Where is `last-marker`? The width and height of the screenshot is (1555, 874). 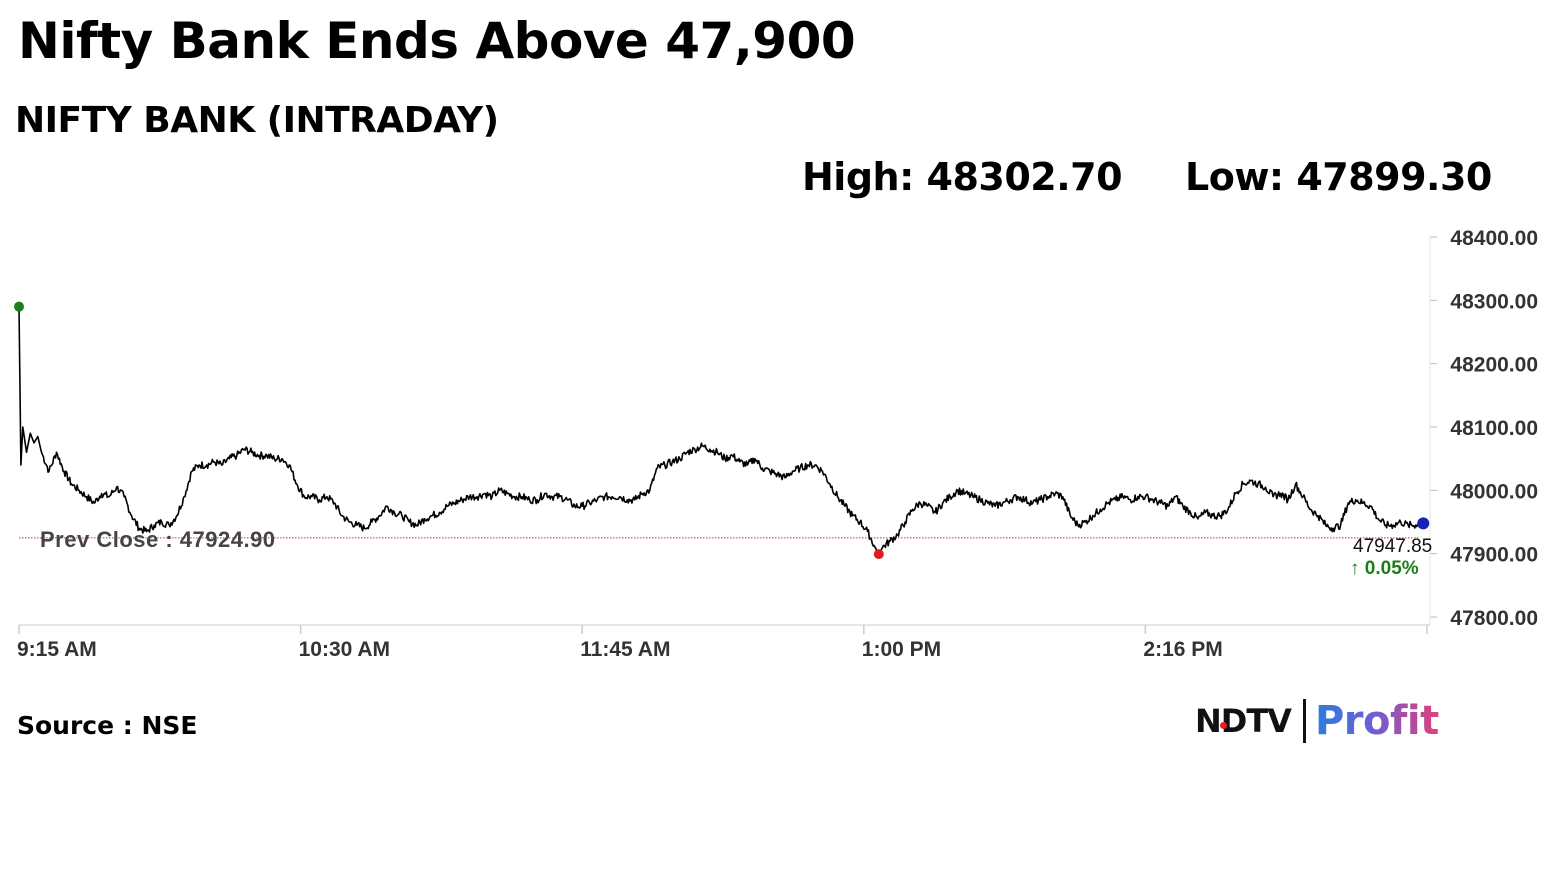 last-marker is located at coordinates (1423, 523).